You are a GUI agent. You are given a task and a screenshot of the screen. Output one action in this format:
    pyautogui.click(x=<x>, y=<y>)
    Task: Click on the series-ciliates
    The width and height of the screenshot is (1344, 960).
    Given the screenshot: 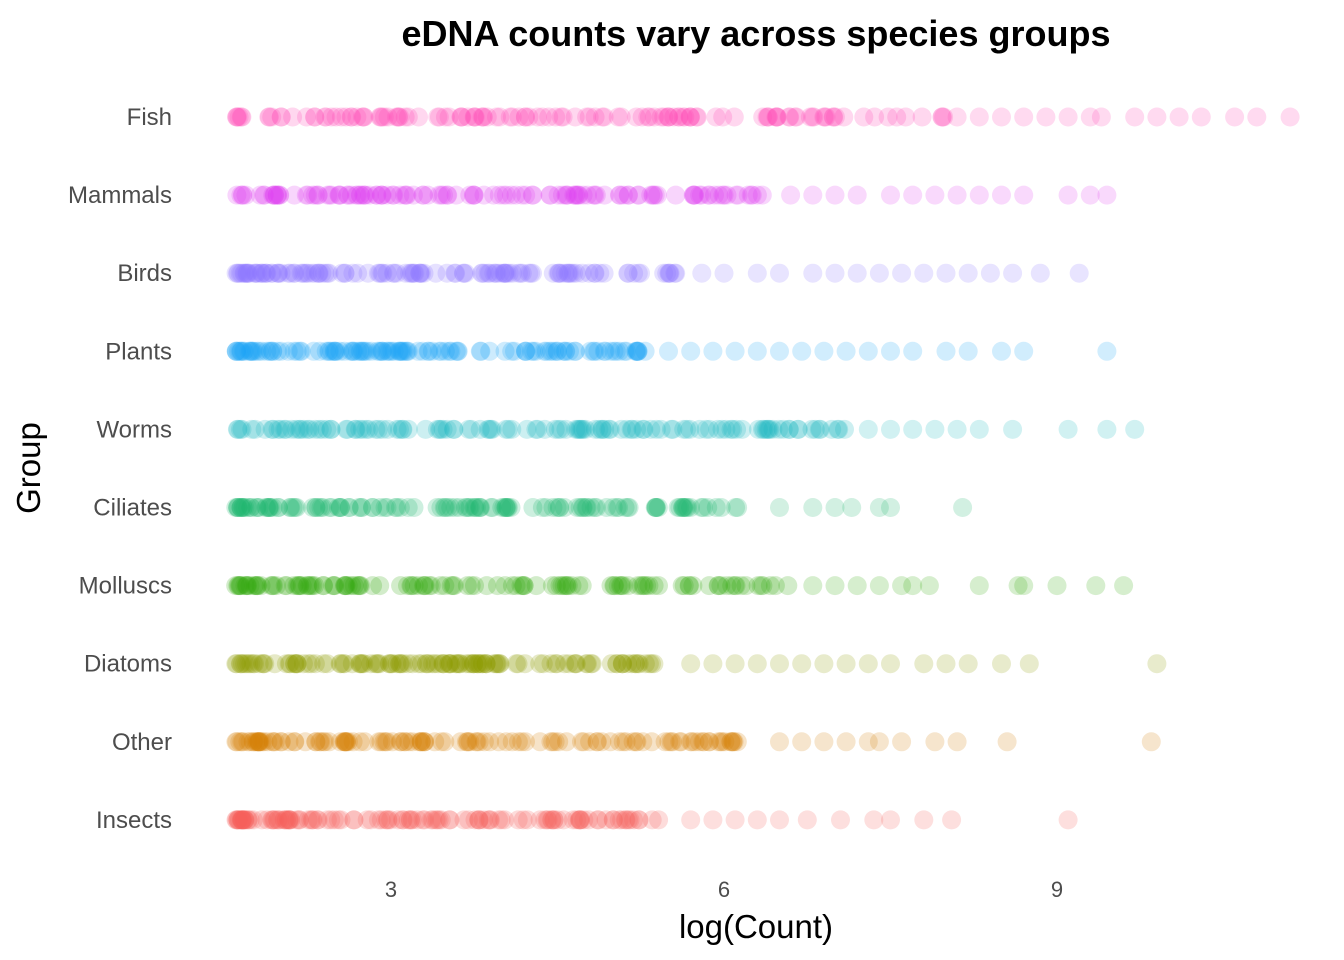 What is the action you would take?
    pyautogui.click(x=599, y=507)
    